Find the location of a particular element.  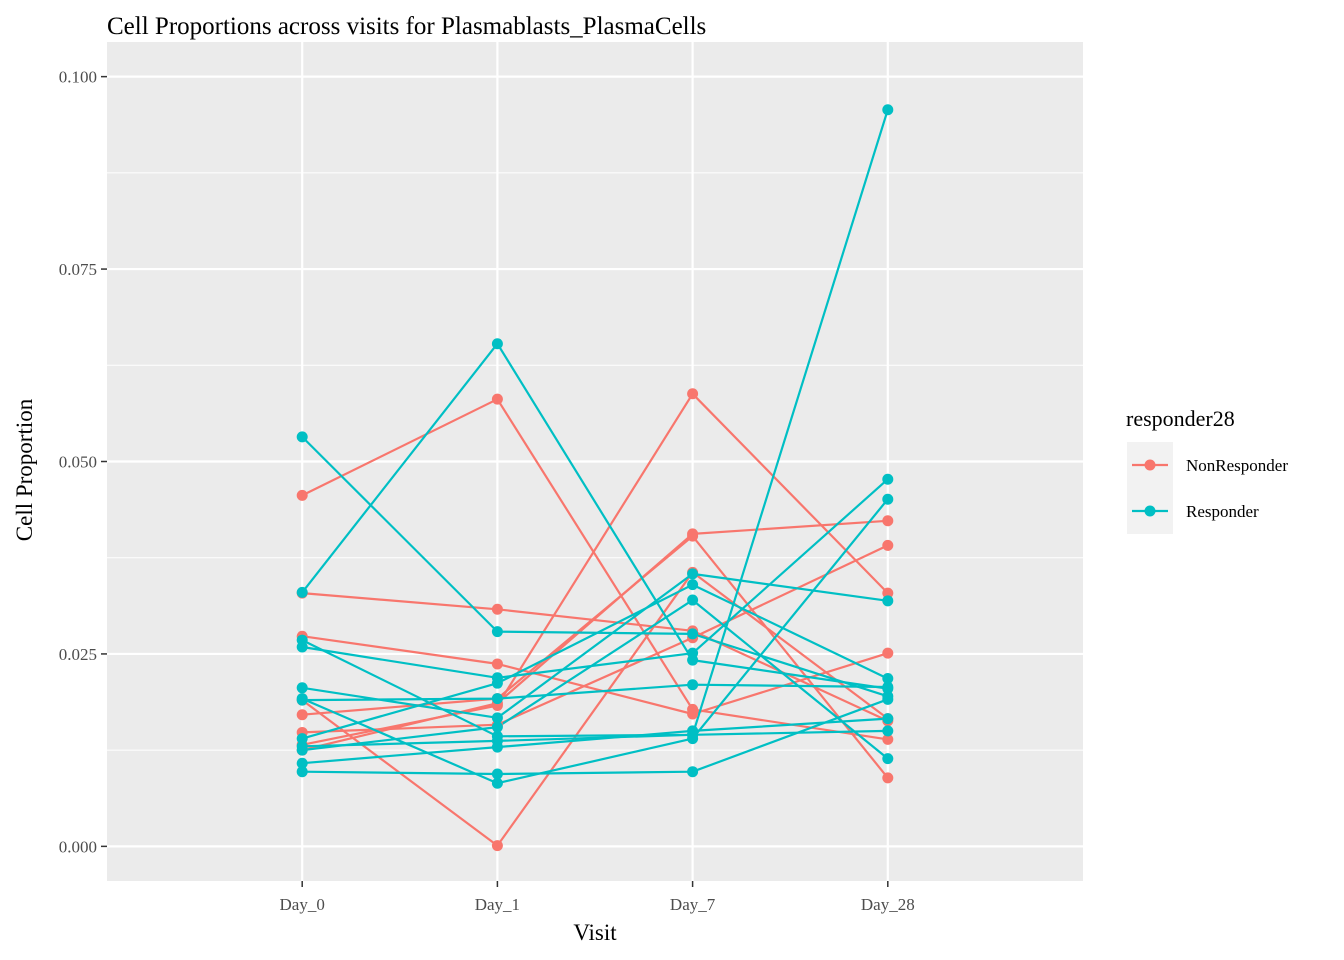

y-tick-label: 0.050 is located at coordinates (78, 462).